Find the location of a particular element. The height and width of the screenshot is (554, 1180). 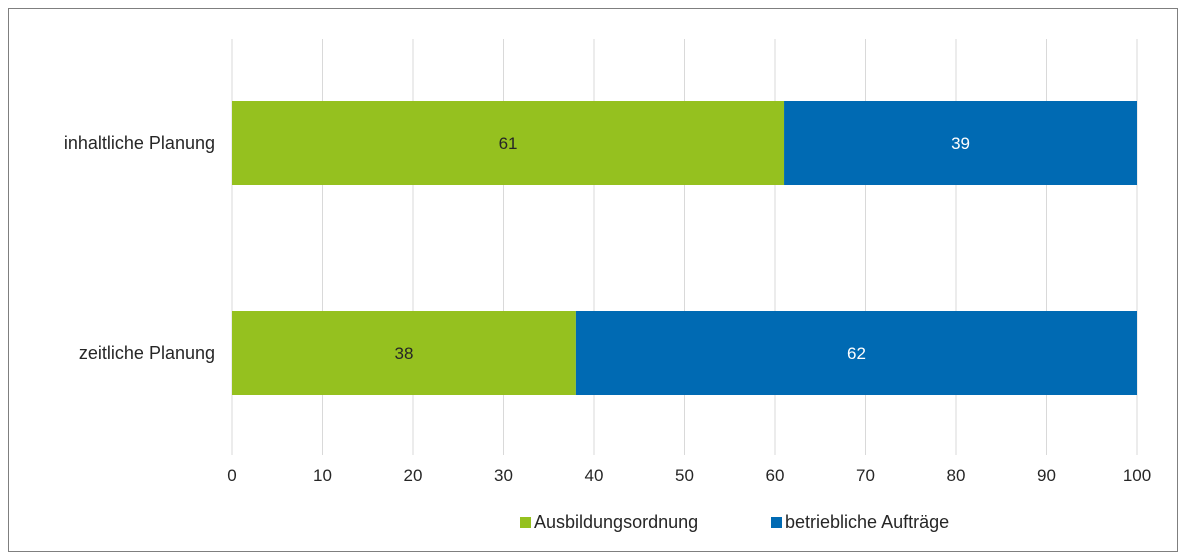

data-label: 39 is located at coordinates (960, 143).